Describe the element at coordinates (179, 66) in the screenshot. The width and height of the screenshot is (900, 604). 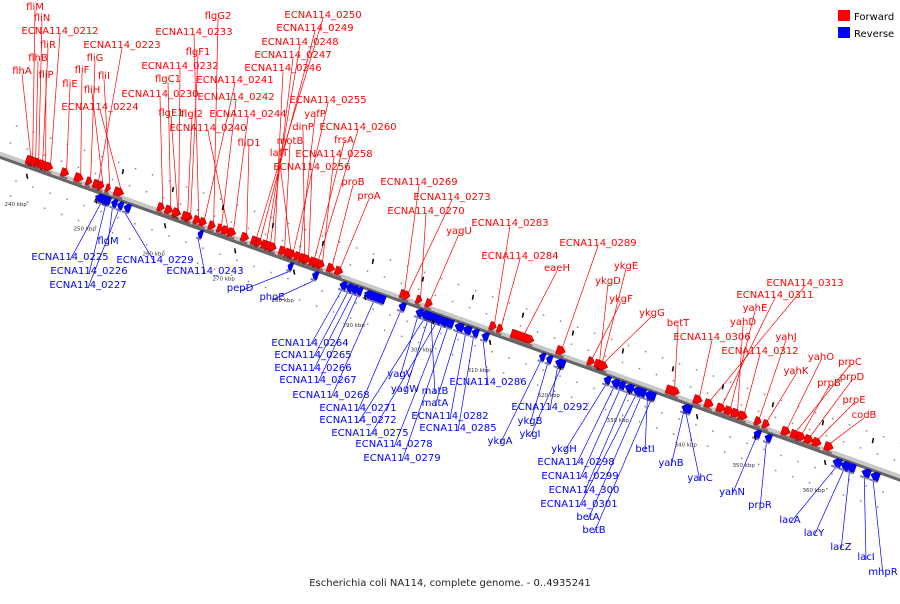
I see `forward-gene-ecna114-0232-17-label: ECNA114_0232` at that location.